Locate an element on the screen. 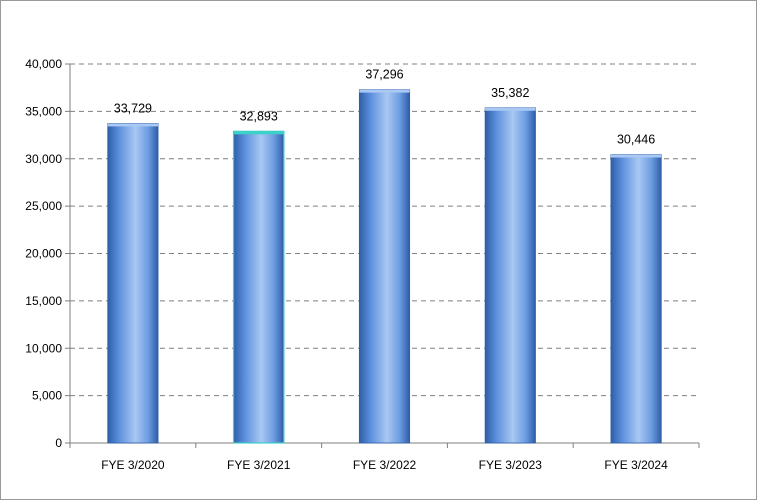 The width and height of the screenshot is (757, 504). y-tick-label: 15,000 is located at coordinates (43, 301).